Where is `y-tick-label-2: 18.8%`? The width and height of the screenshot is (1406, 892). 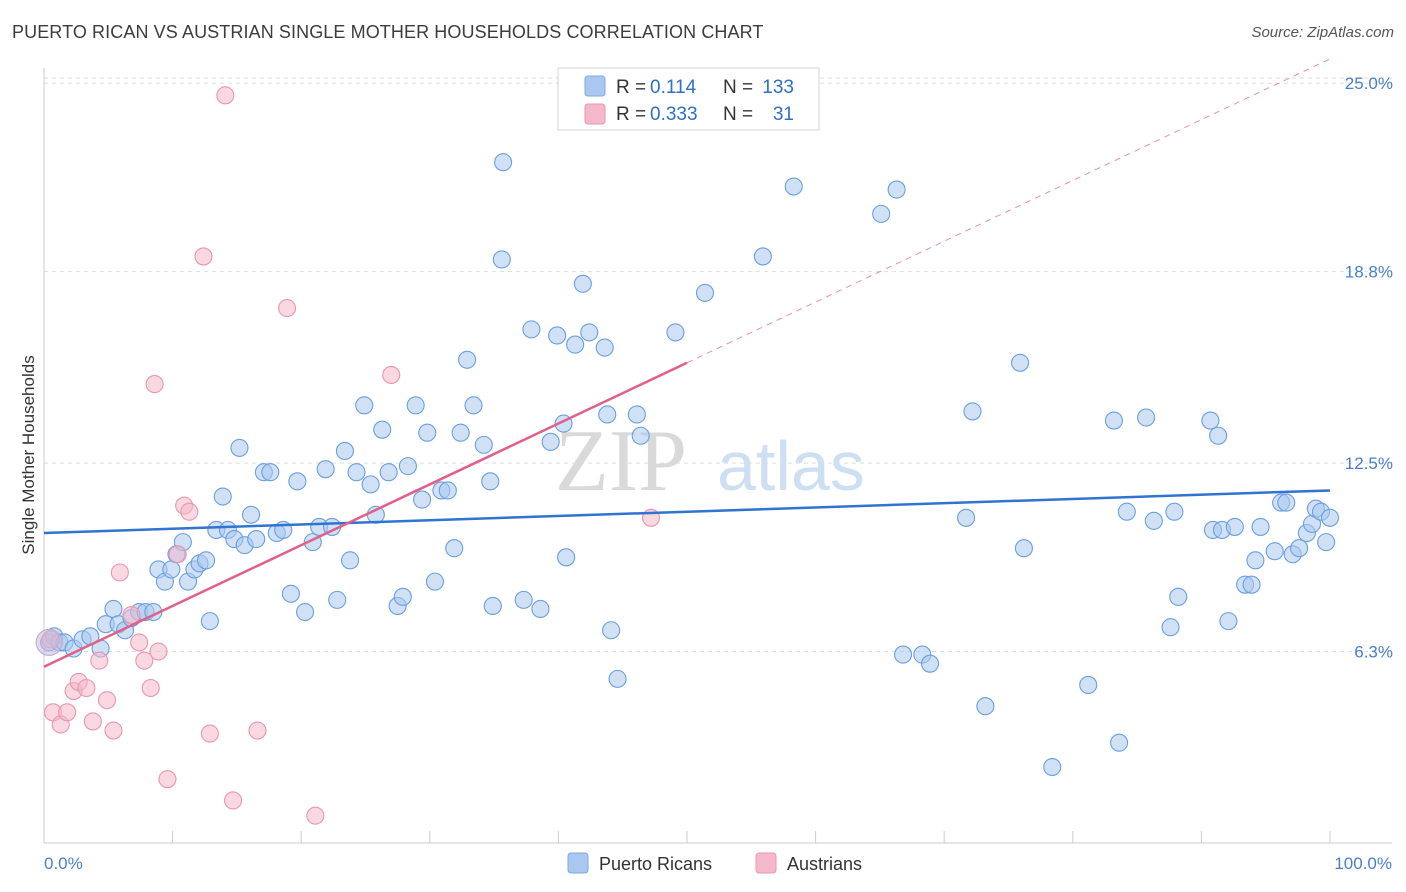
y-tick-label-2: 18.8% is located at coordinates (1369, 272).